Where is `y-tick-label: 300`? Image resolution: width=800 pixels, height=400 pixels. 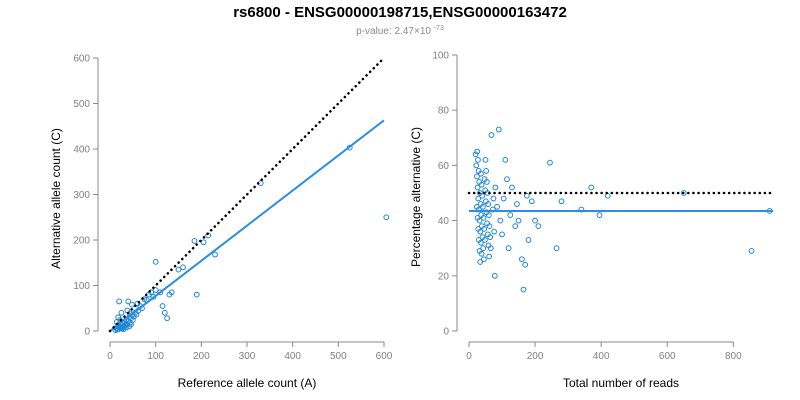 y-tick-label: 300 is located at coordinates (81, 195).